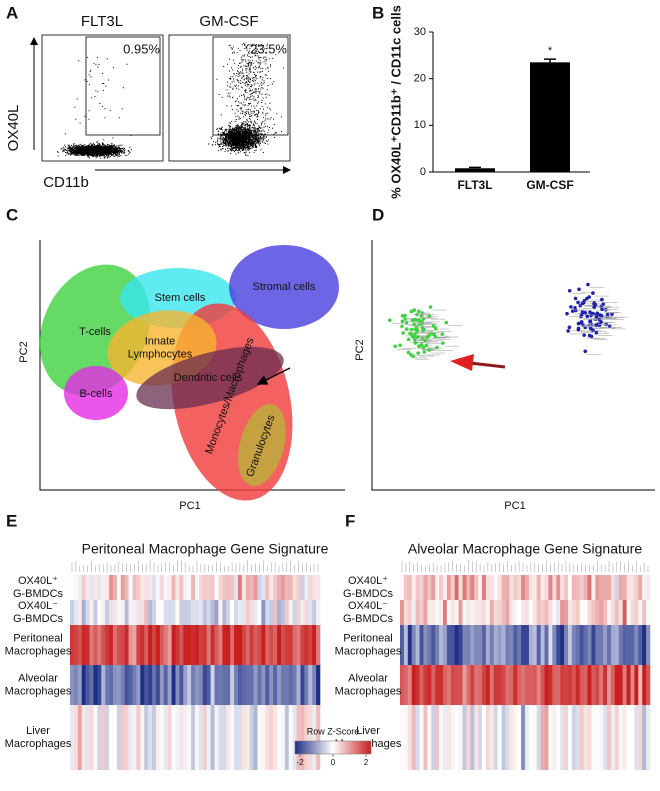  What do you see at coordinates (96, 393) in the screenshot?
I see `cluster-ellipse` at bounding box center [96, 393].